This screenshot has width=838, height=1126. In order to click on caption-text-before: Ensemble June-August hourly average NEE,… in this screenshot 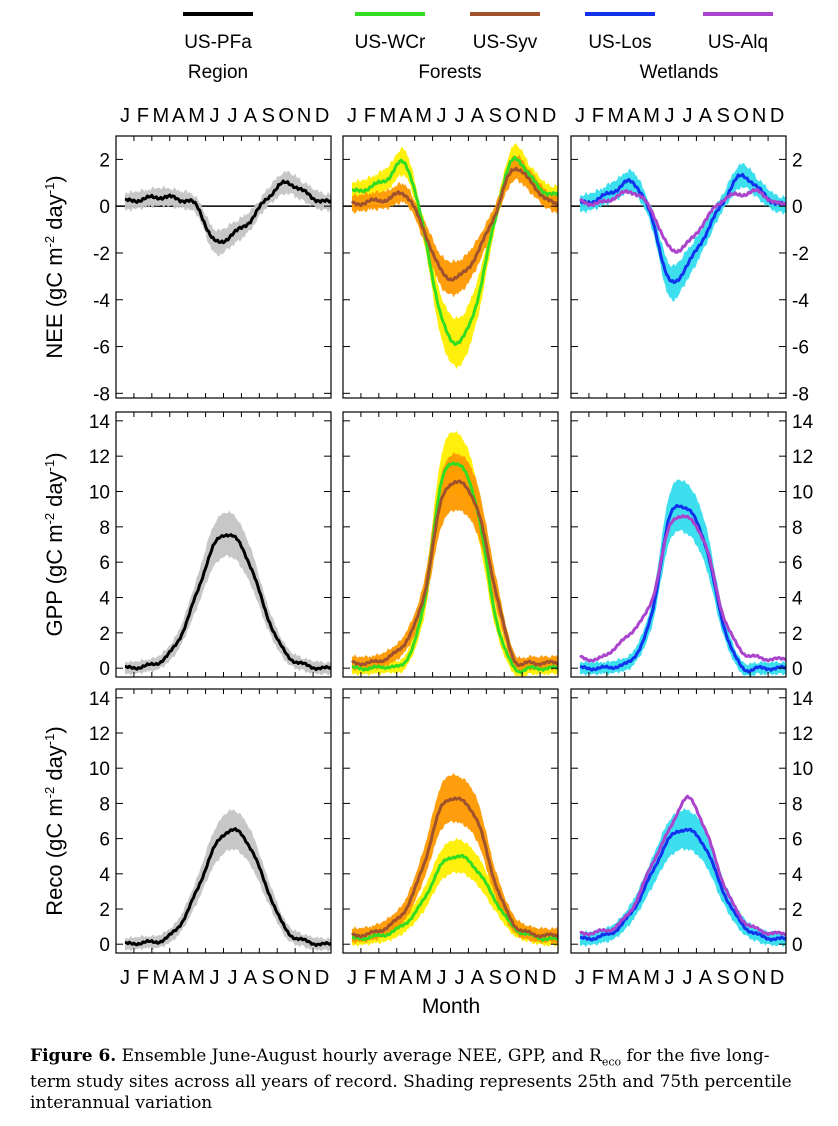, I will do `click(361, 1056)`.